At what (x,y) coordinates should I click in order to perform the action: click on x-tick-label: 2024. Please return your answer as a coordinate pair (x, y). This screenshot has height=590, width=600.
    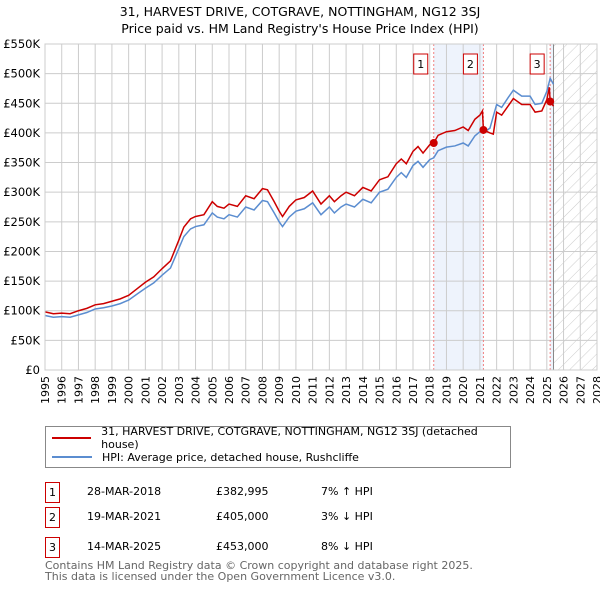
    Looking at the image, I should click on (530, 390).